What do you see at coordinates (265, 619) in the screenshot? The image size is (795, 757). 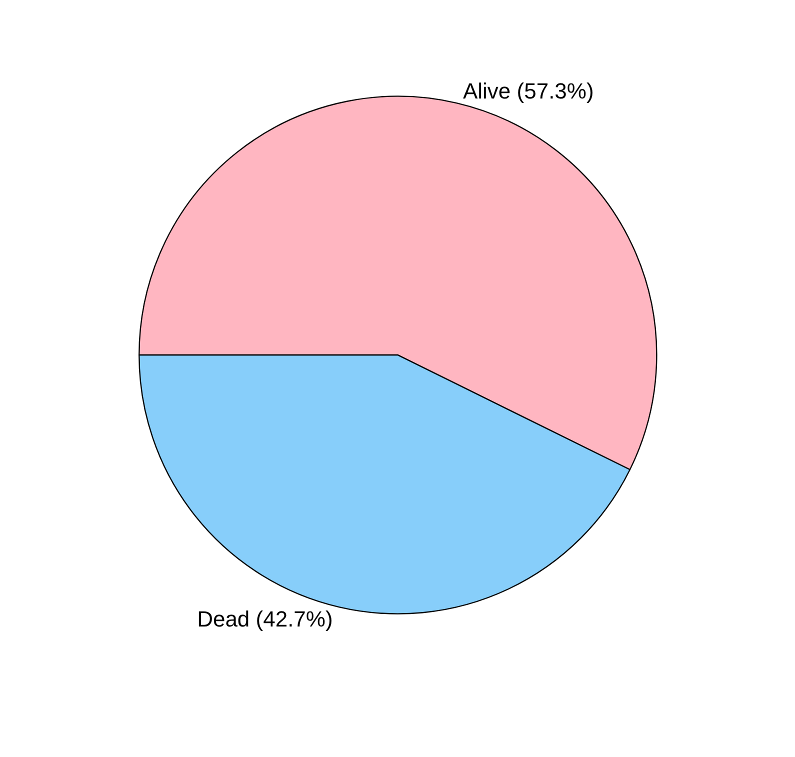 I see `slice-label: Dead (42.7%)` at bounding box center [265, 619].